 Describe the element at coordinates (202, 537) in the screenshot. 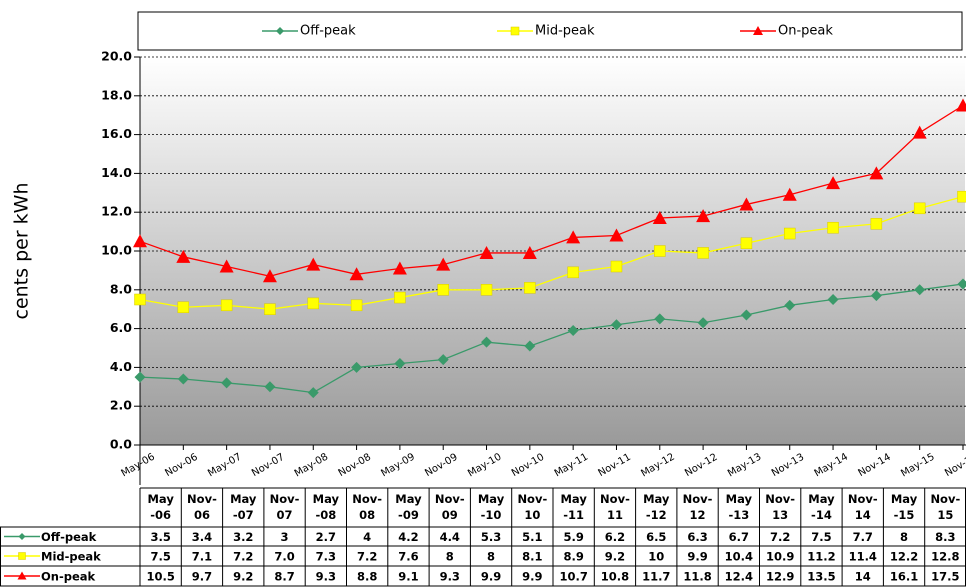

I see `table-cell: 3.4` at that location.